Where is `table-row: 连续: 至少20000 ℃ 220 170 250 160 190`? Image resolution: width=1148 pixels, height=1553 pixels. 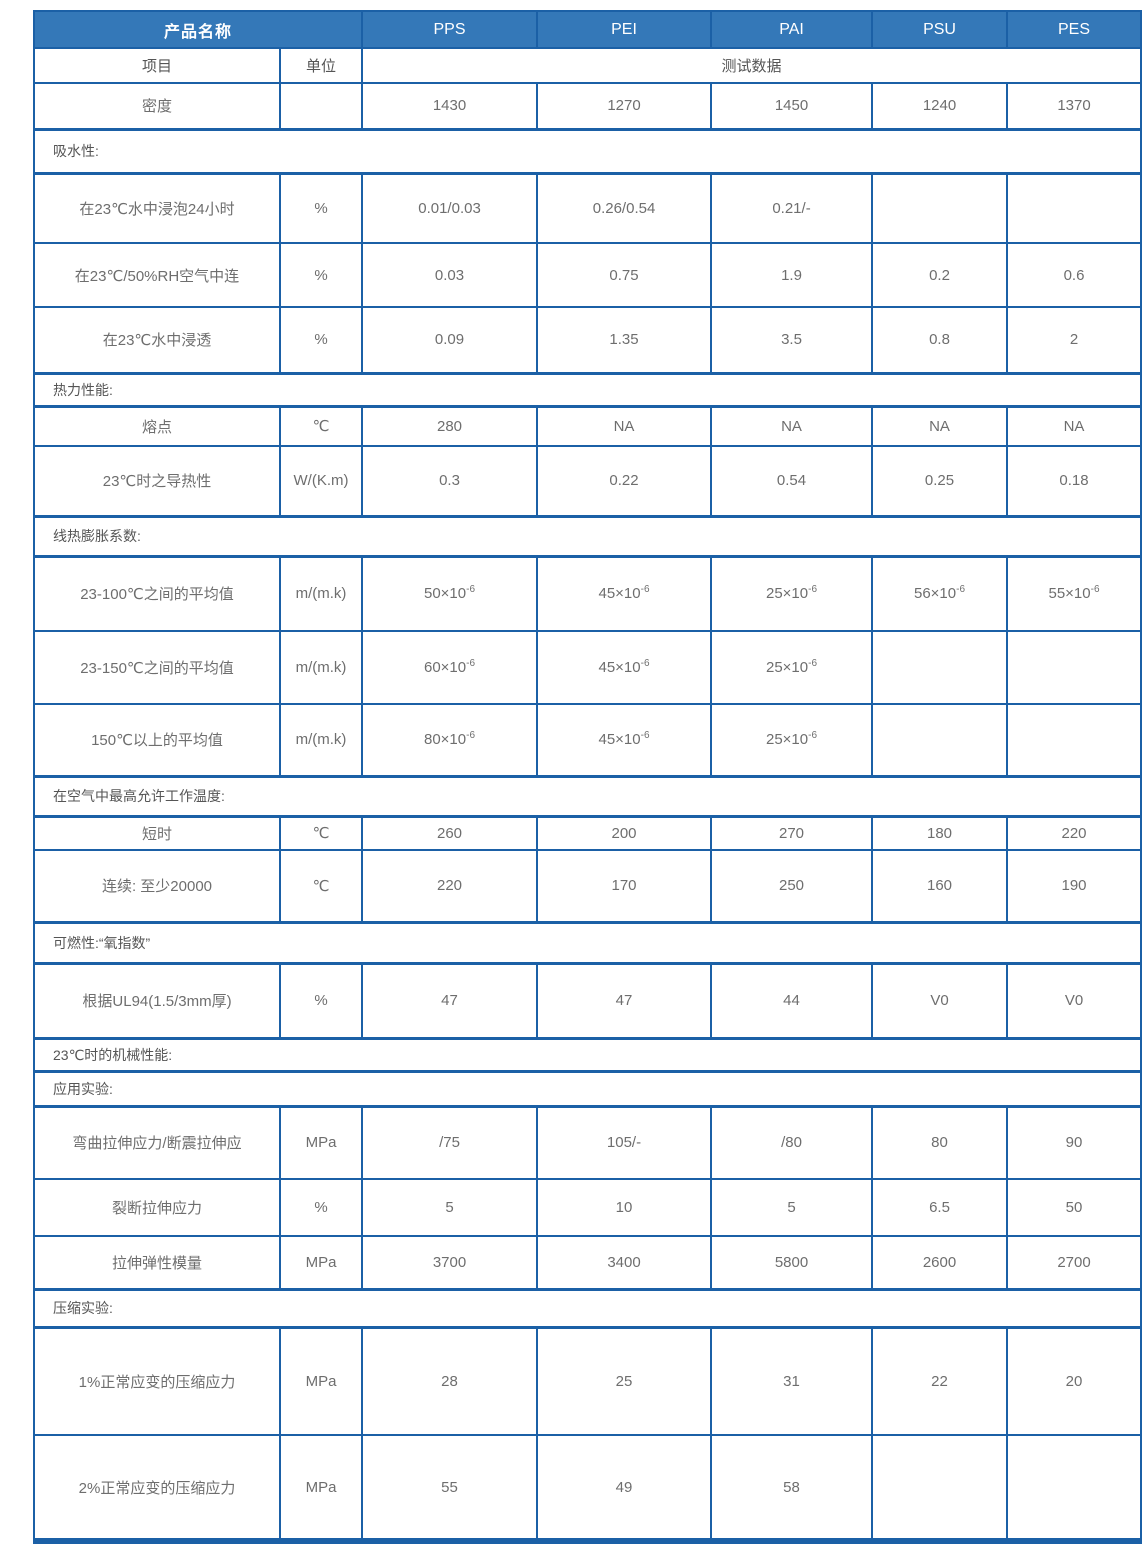 table-row: 连续: 至少20000 ℃ 220 170 250 160 190 is located at coordinates (588, 886).